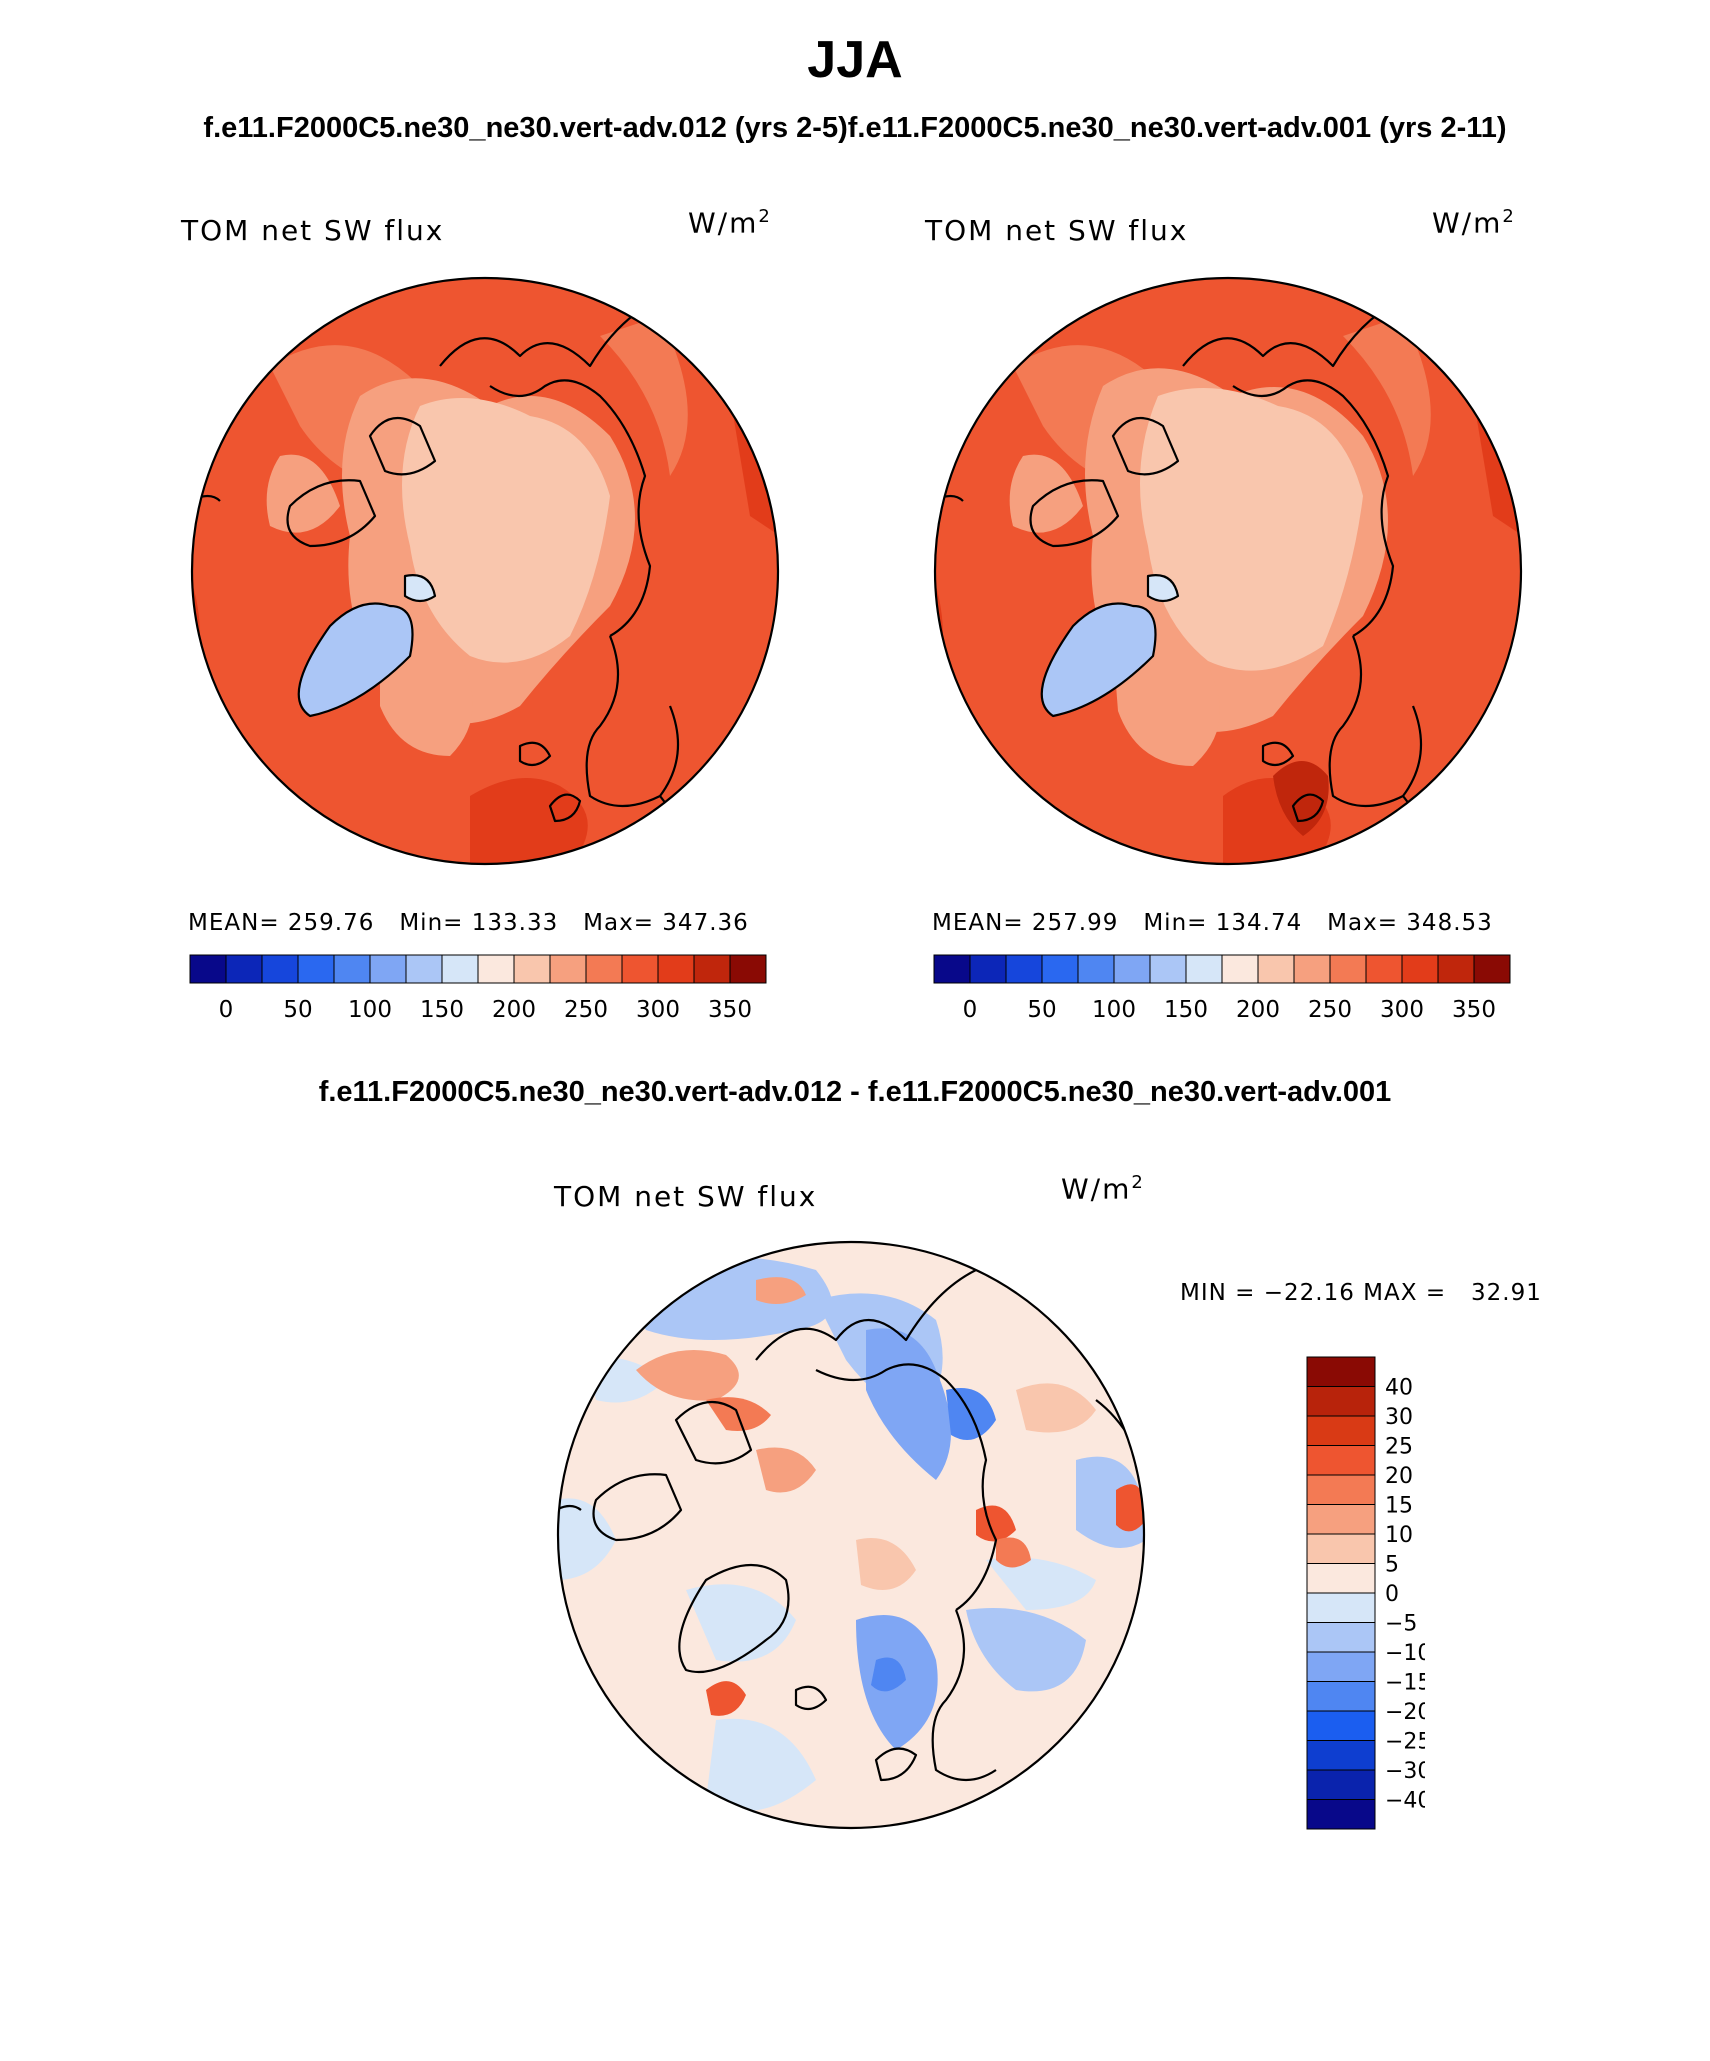  I want to click on diff-colorbar-label-7: 0, so click(1392, 1594).